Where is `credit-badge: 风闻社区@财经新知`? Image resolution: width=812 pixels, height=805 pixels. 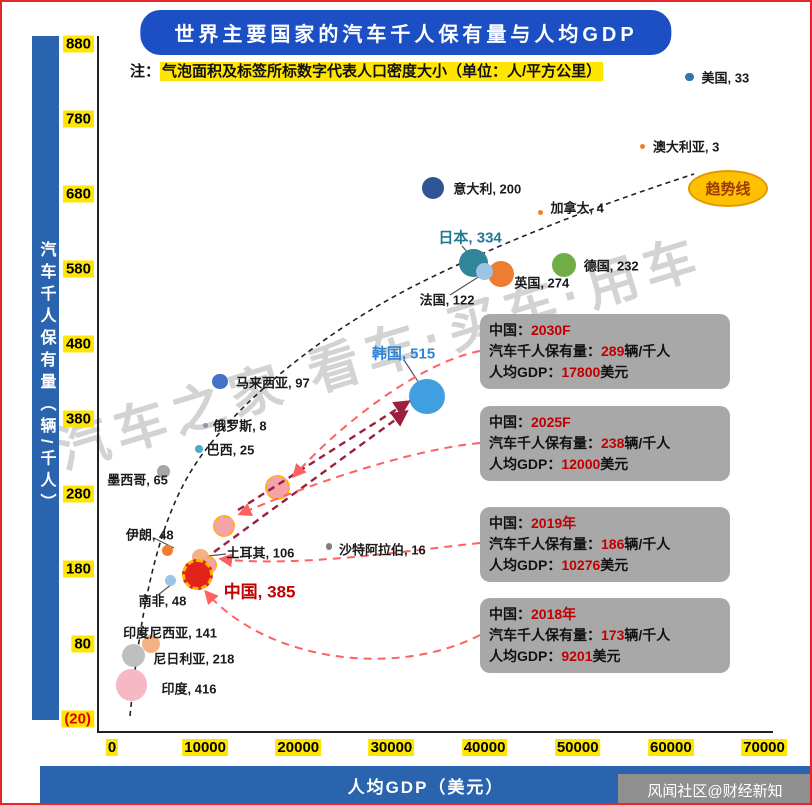
credit-badge: 风闻社区@财经新知 is located at coordinates (714, 788).